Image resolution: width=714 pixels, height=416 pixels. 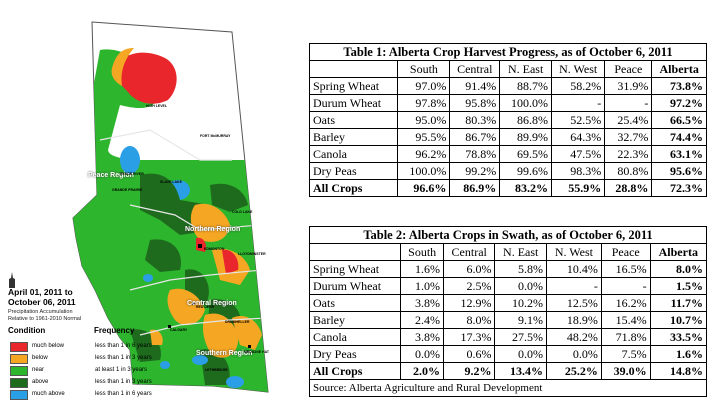 I want to click on value-cell: 89.9%, so click(x=526, y=137).